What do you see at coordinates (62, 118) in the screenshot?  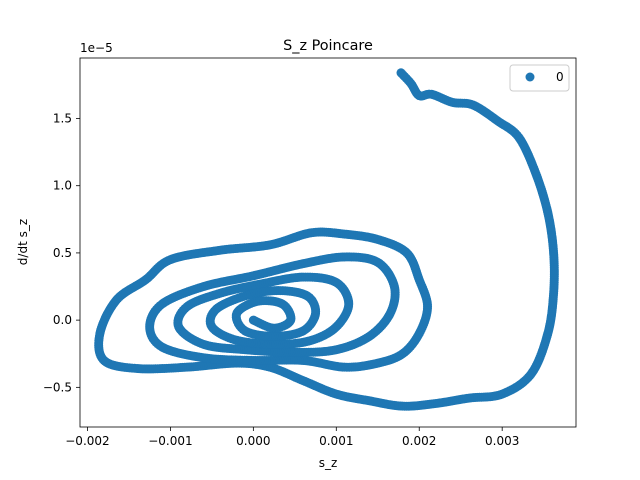 I see `y-tick-label: 1.5` at bounding box center [62, 118].